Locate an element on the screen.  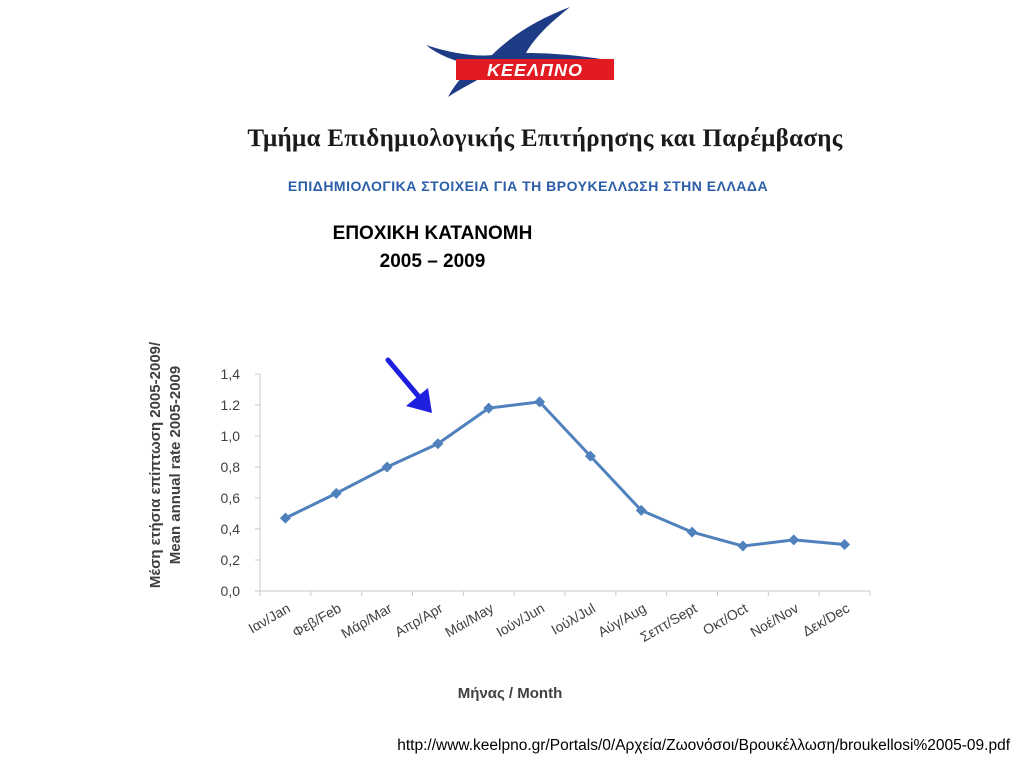
y-tick-label: 0,4 is located at coordinates (231, 529).